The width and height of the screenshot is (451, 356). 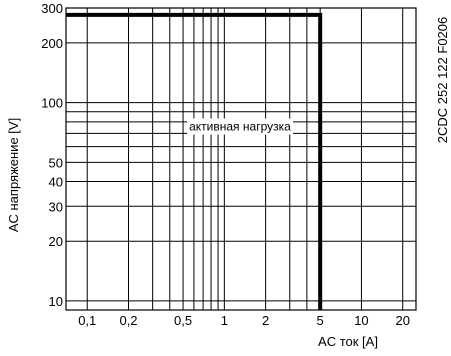 I want to click on x-tick-label: 5, so click(x=320, y=320).